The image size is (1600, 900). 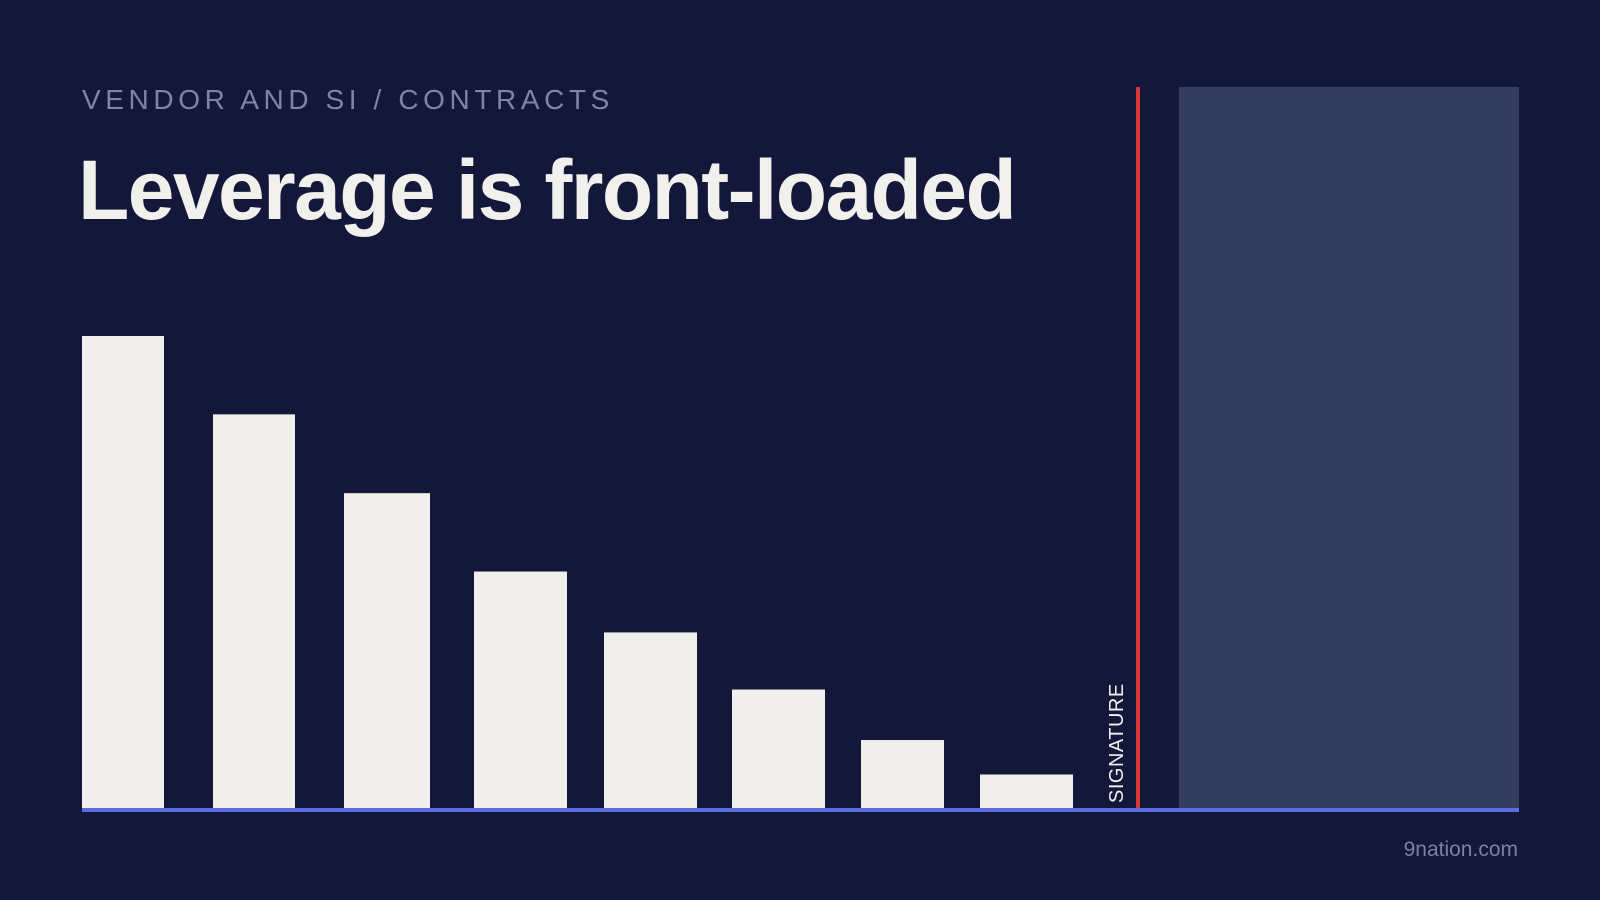 What do you see at coordinates (348, 99) in the screenshot?
I see `section-eyebrow: VENDOR AND SI / CONTRACTS` at bounding box center [348, 99].